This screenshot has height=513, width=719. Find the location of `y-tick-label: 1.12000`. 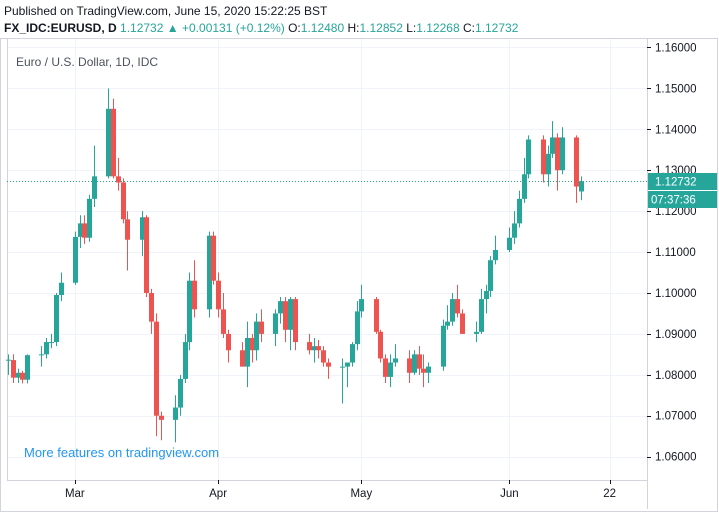

y-tick-label: 1.12000 is located at coordinates (676, 212).